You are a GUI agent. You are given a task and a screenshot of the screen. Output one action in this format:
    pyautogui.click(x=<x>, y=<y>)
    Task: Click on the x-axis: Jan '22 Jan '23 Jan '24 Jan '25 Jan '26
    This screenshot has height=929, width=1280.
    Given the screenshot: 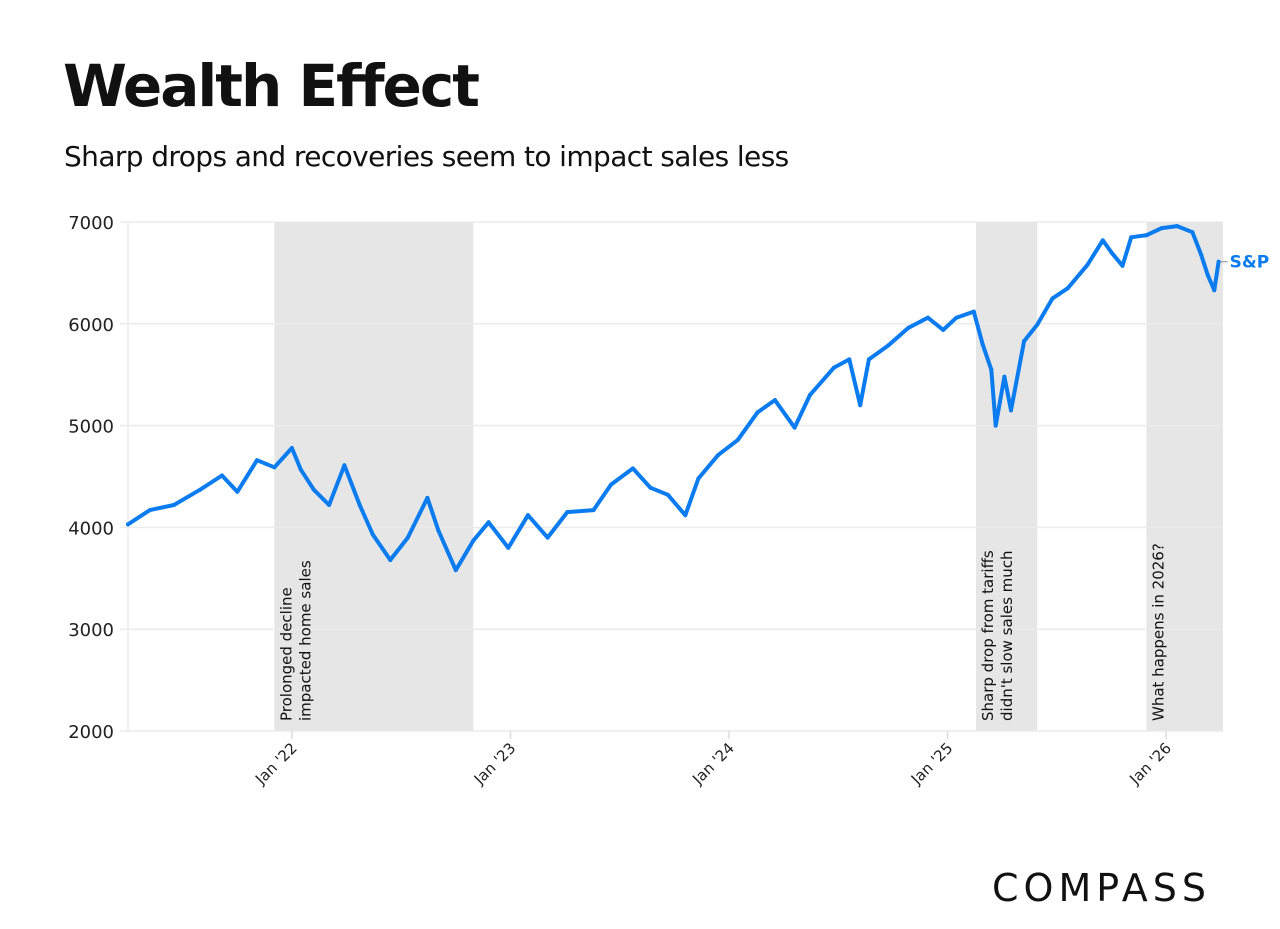 What is the action you would take?
    pyautogui.click(x=713, y=760)
    